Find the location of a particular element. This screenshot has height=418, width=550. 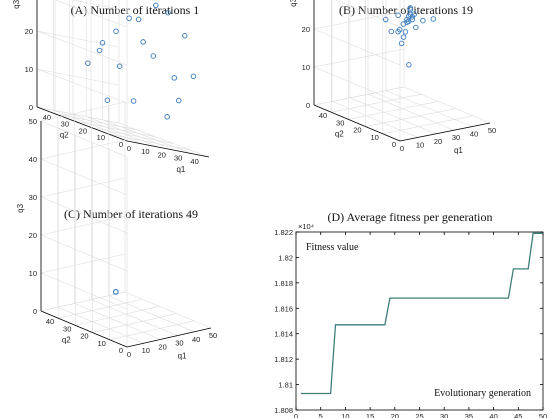

z-tick-label: 40 is located at coordinates (33, 159).